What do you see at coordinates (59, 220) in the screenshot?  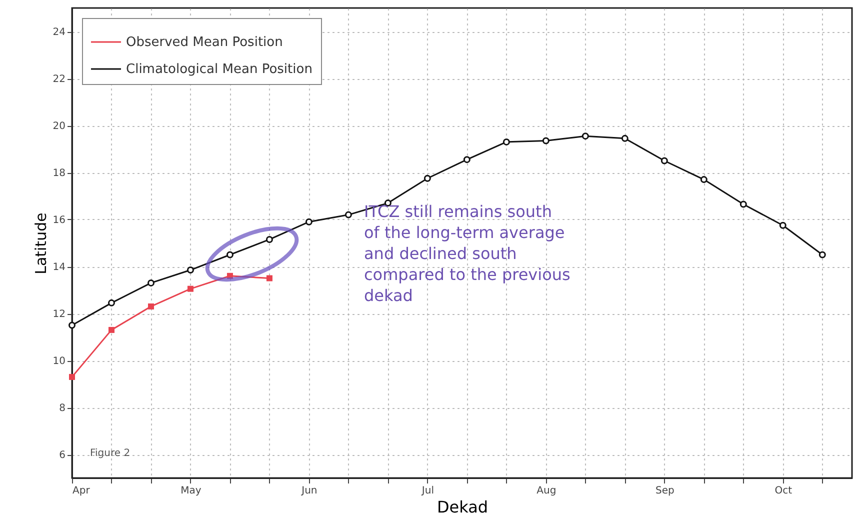 I see `y-tick-label: 16` at bounding box center [59, 220].